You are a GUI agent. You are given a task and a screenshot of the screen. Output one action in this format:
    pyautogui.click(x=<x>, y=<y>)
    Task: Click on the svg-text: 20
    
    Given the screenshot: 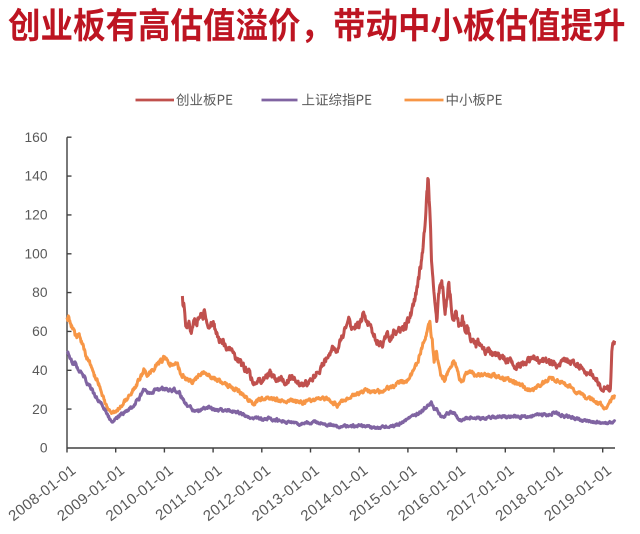 What is the action you would take?
    pyautogui.click(x=40, y=409)
    